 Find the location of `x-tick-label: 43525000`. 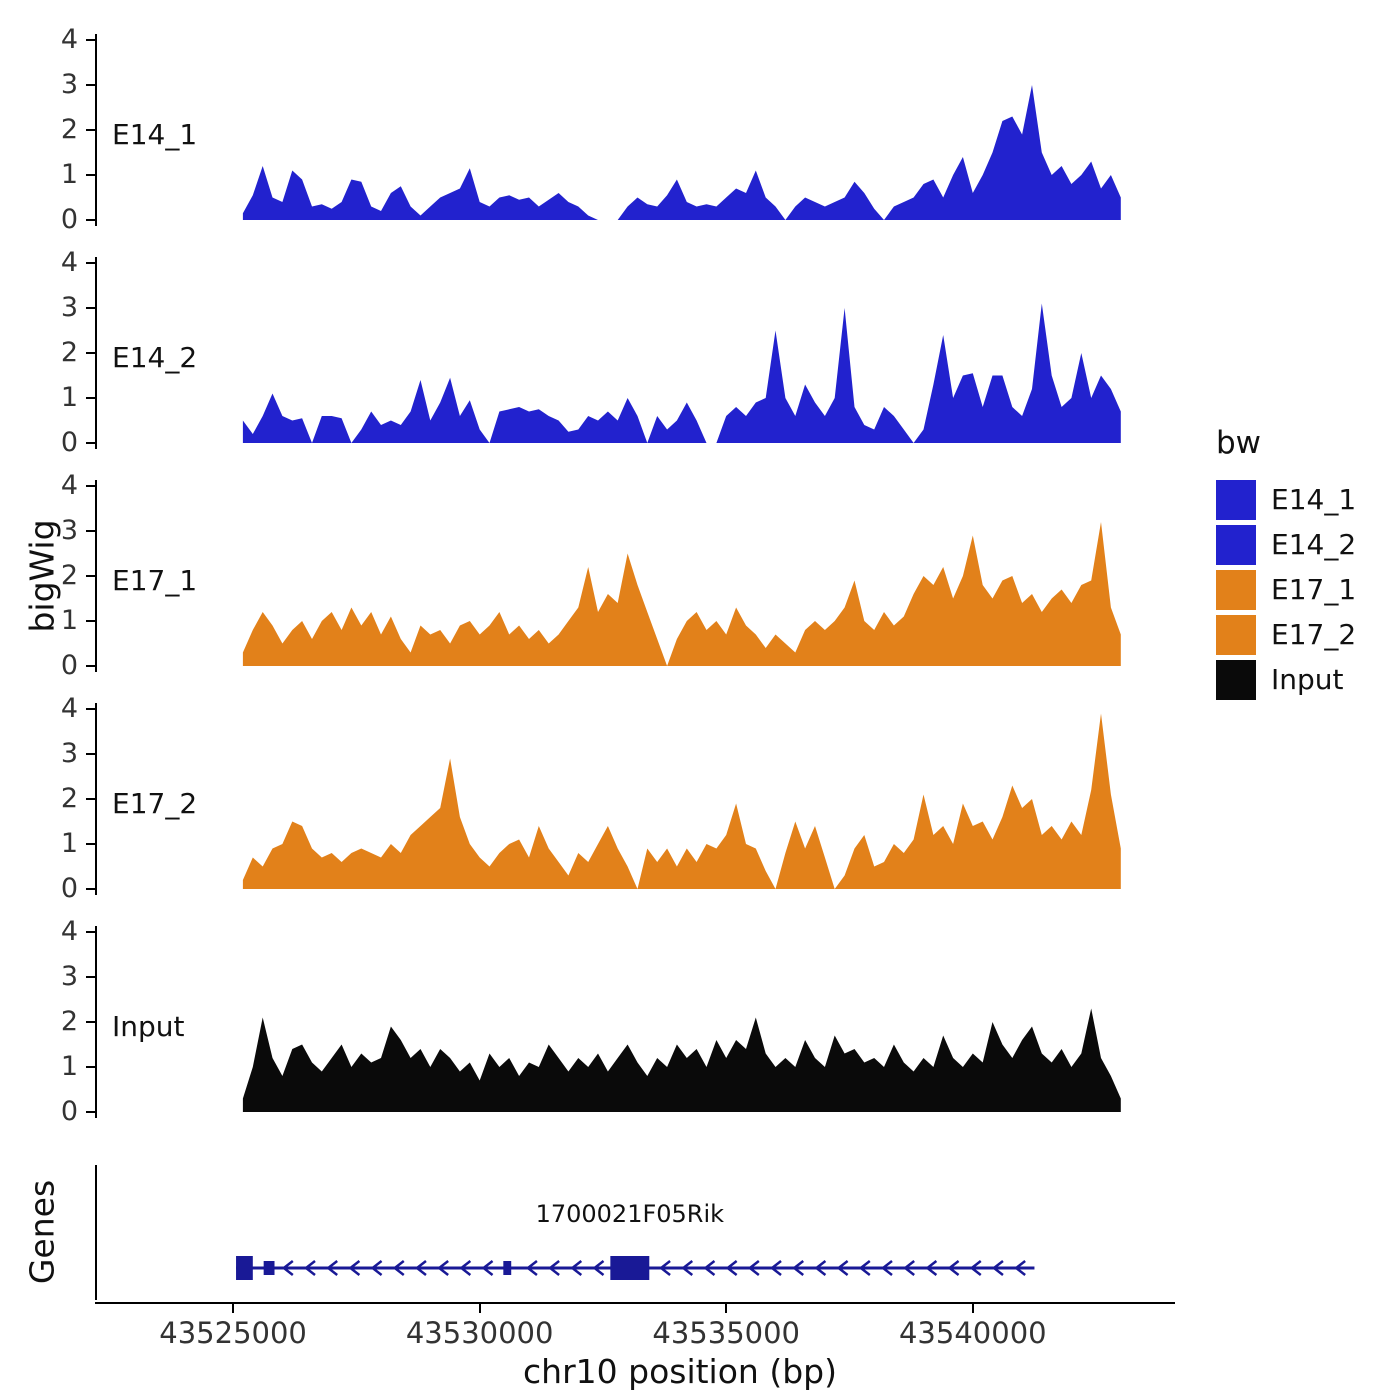

x-tick-label: 43525000 is located at coordinates (233, 1333).